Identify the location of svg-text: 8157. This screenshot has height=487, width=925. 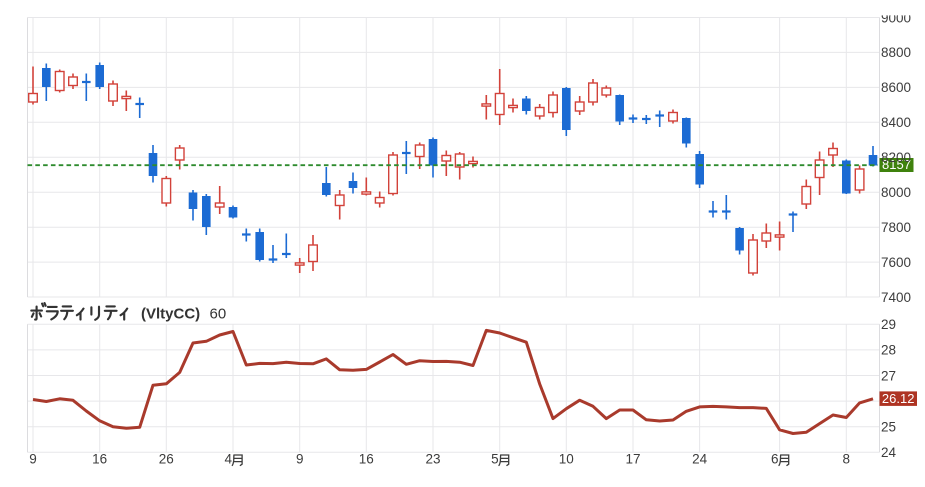
(896, 164).